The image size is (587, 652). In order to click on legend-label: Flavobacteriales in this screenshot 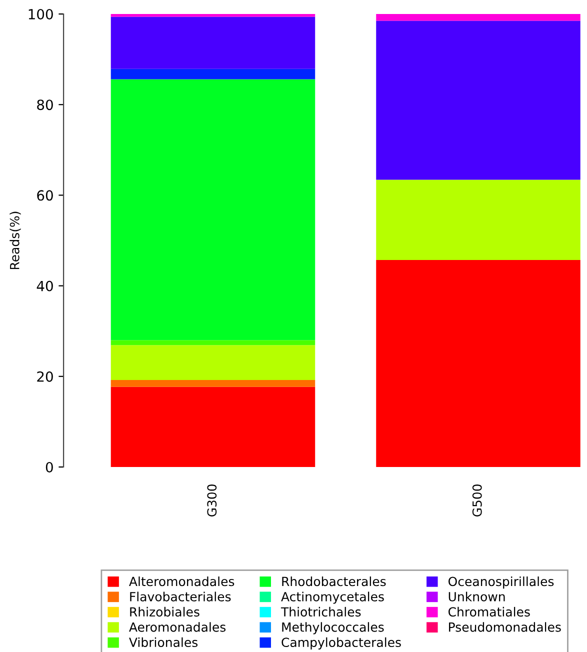, I will do `click(180, 597)`.